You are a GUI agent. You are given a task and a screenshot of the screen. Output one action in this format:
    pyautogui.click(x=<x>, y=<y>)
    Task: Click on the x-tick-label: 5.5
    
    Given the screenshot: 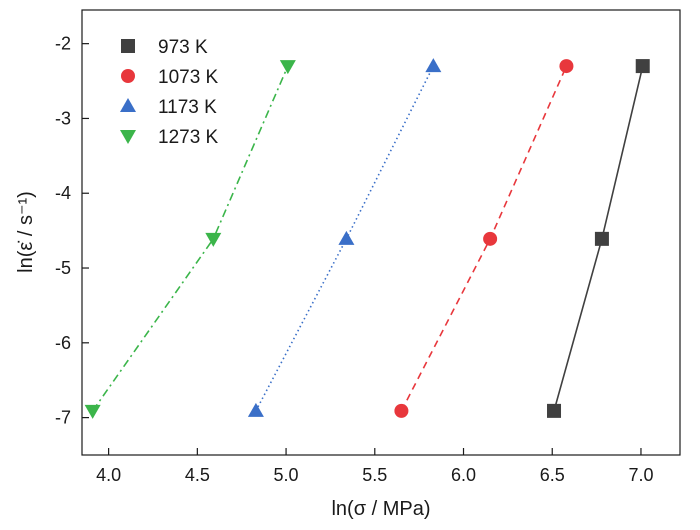 What is the action you would take?
    pyautogui.click(x=374, y=475)
    